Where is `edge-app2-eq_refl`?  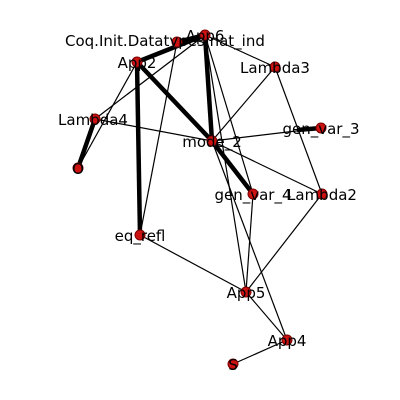 edge-app2-eq_refl is located at coordinates (138, 148).